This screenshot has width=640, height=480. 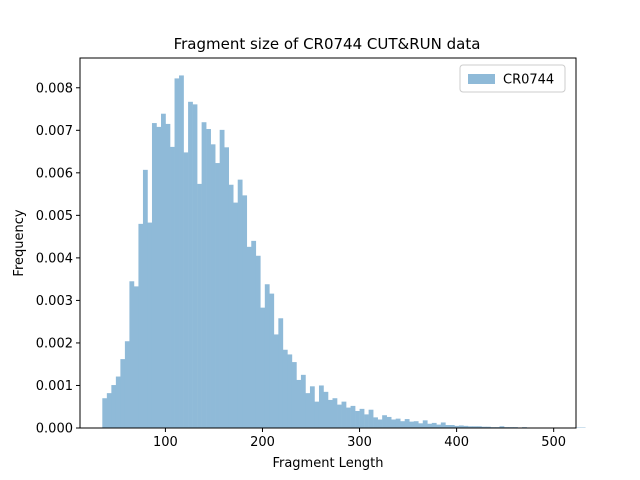 I want to click on legend-swatch, so click(x=481, y=79).